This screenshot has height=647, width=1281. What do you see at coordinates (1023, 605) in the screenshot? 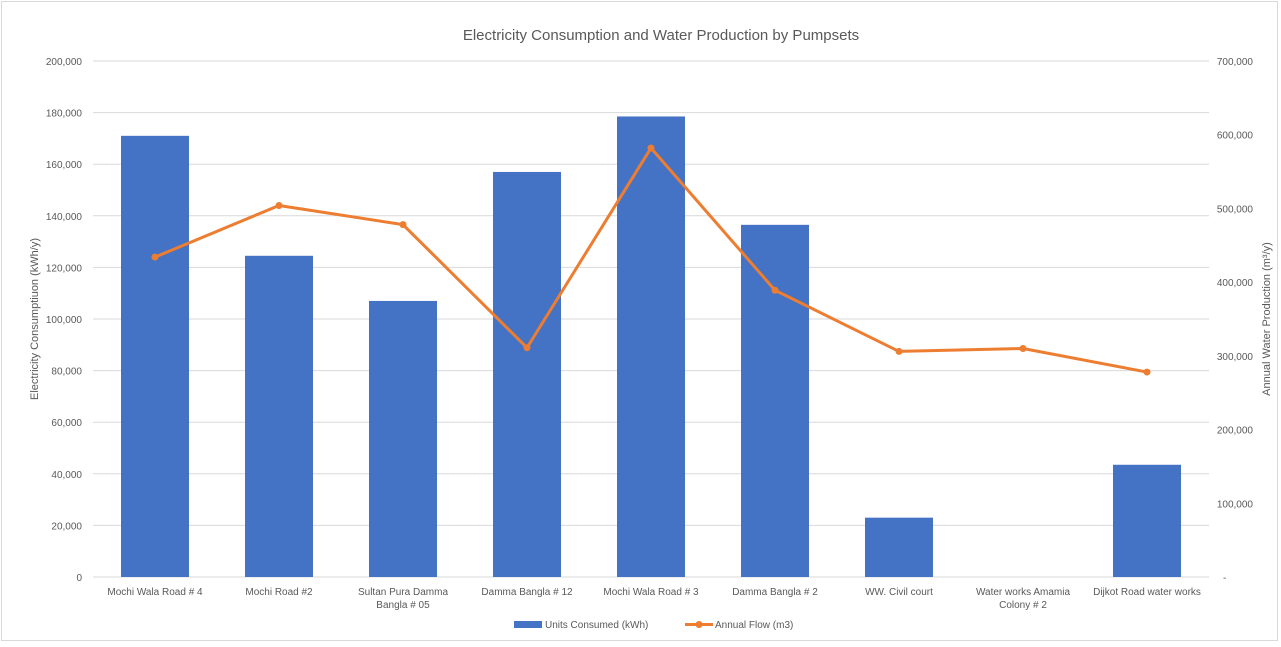
I see `category-label: Colony # 2` at bounding box center [1023, 605].